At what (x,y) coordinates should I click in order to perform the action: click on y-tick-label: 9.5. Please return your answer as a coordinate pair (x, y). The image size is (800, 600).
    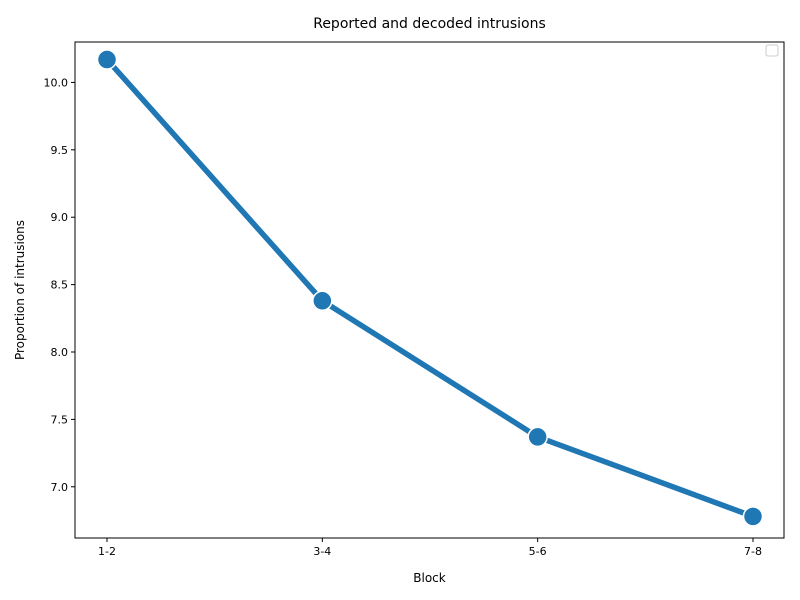
    Looking at the image, I should click on (60, 150).